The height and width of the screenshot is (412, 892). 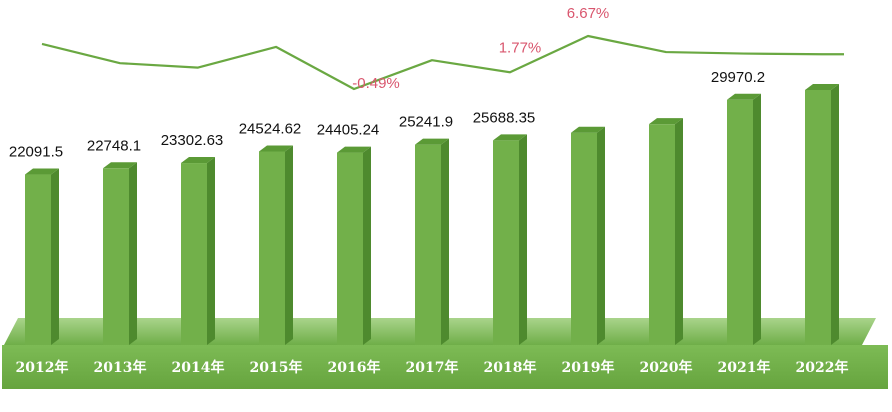 What do you see at coordinates (354, 367) in the screenshot?
I see `x-tick-label-2016年: 2016年` at bounding box center [354, 367].